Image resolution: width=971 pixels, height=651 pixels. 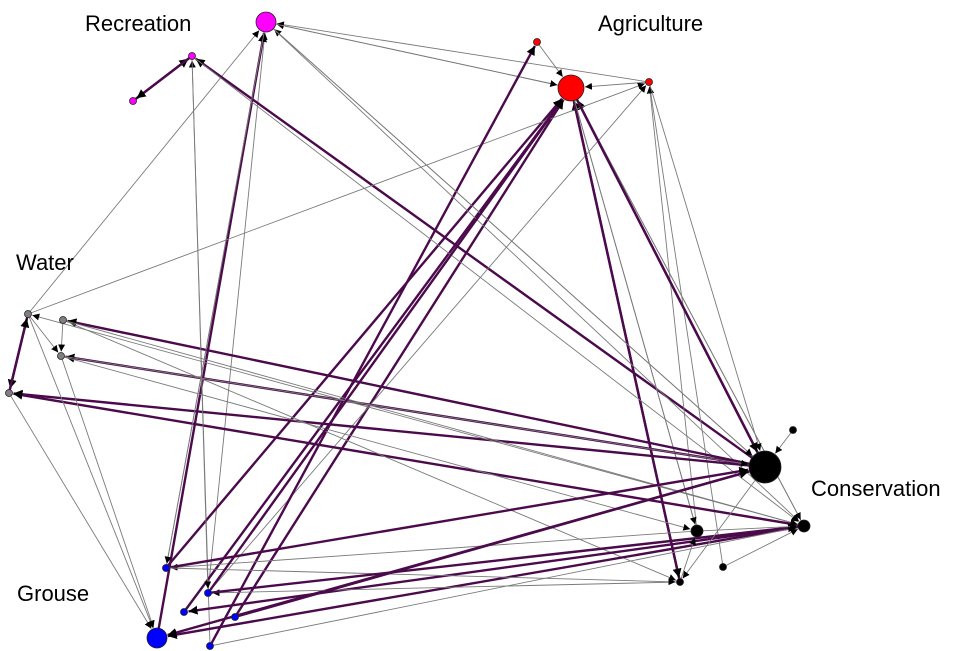 What do you see at coordinates (28, 314) in the screenshot?
I see `node-water-W1` at bounding box center [28, 314].